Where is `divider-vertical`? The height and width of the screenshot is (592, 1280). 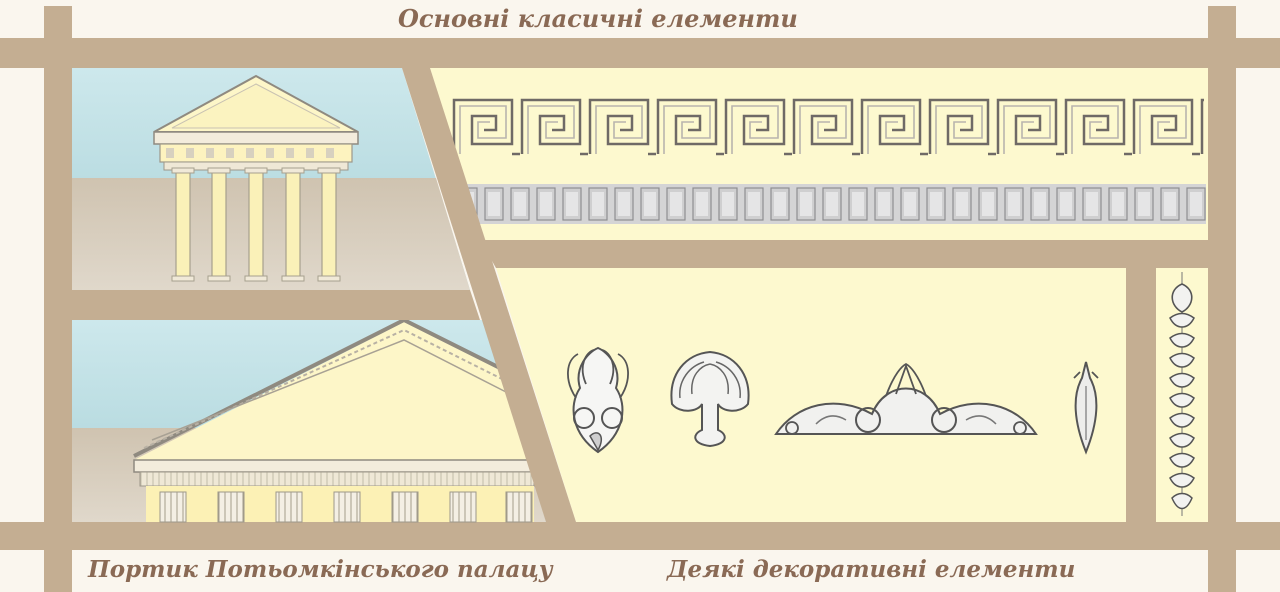 divider-vertical is located at coordinates (1141, 395).